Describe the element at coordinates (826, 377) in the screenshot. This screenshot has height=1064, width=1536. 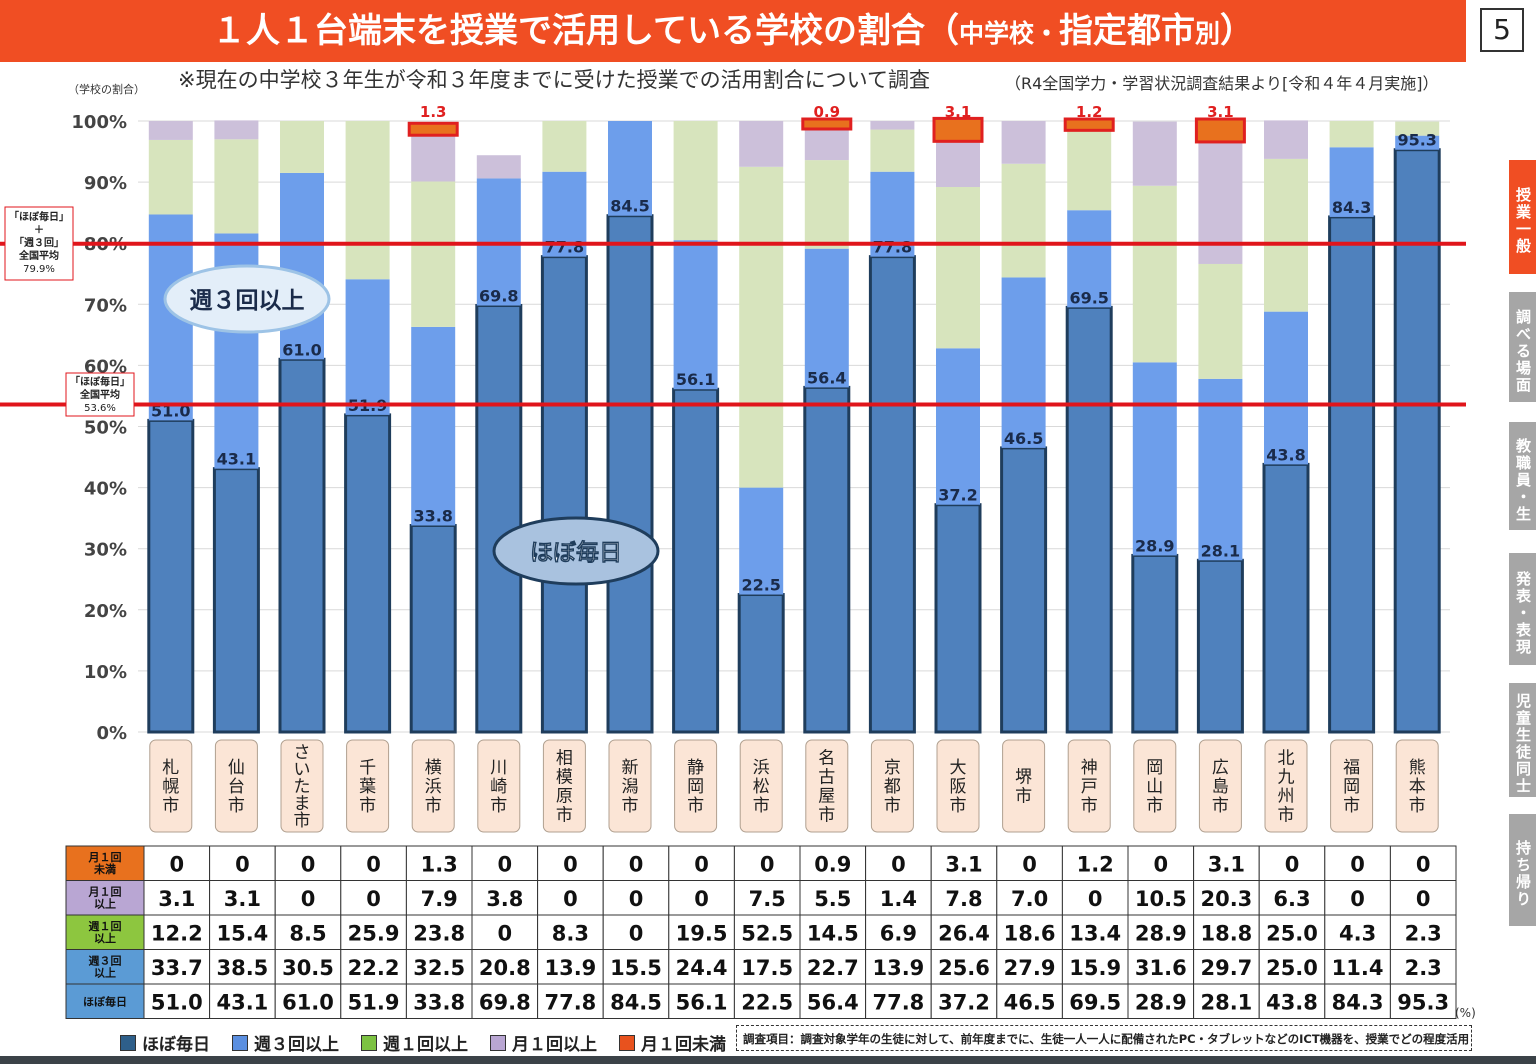
I see `bar-value-label: 56.4` at that location.